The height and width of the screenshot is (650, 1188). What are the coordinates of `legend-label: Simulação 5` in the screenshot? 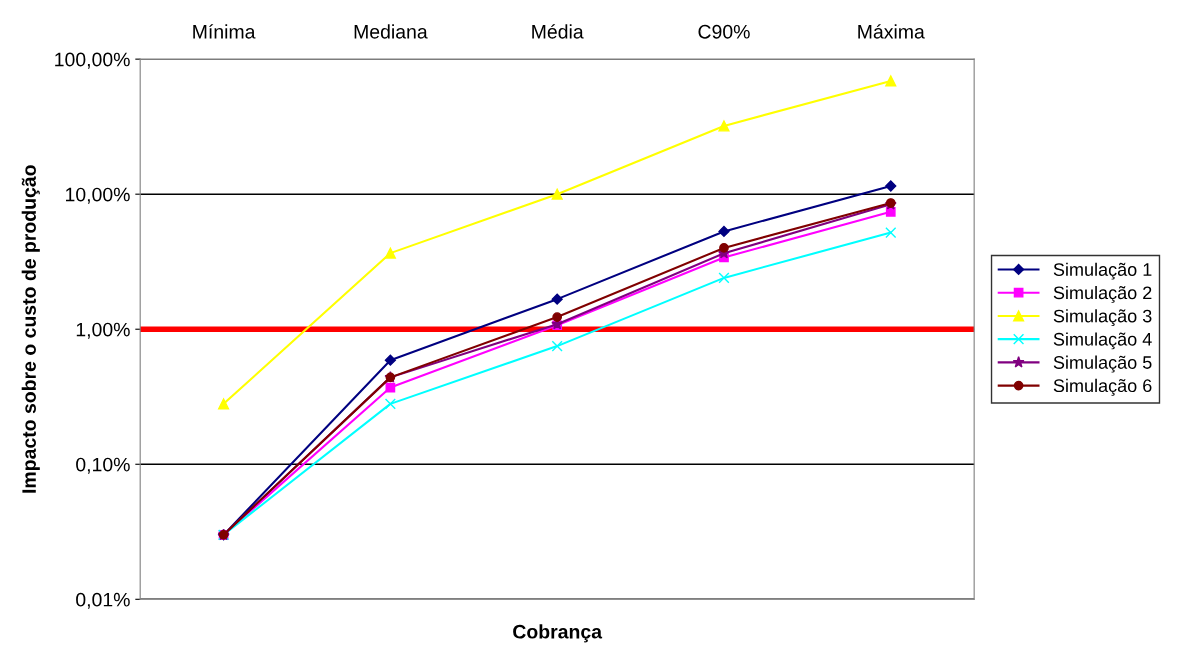 It's located at (1102, 364).